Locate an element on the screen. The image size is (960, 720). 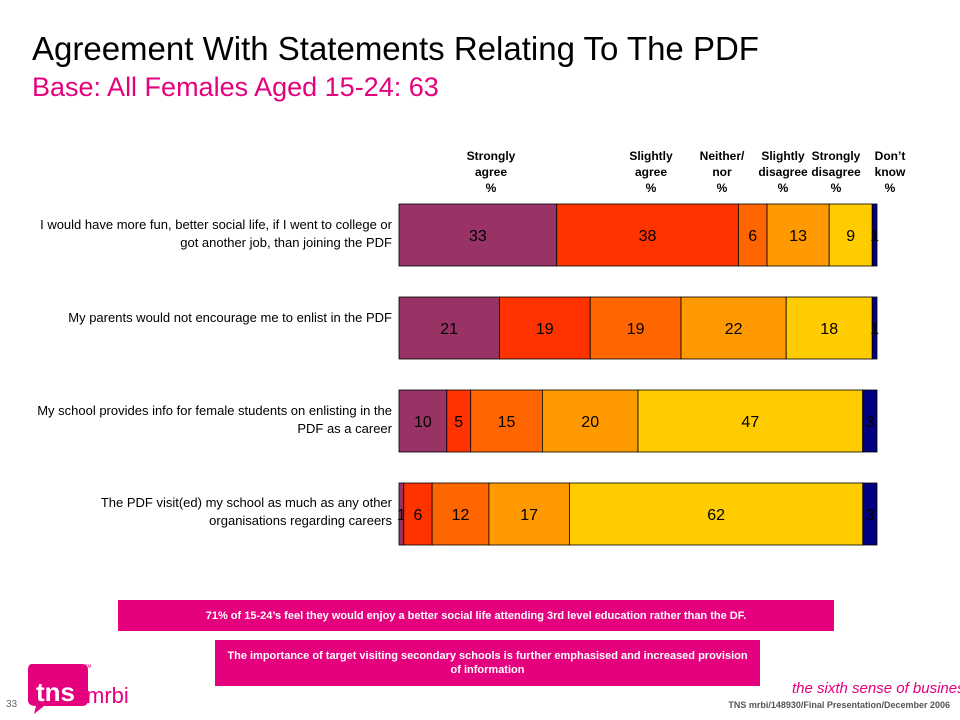
column-header-line: Don’t is located at coordinates (890, 156).